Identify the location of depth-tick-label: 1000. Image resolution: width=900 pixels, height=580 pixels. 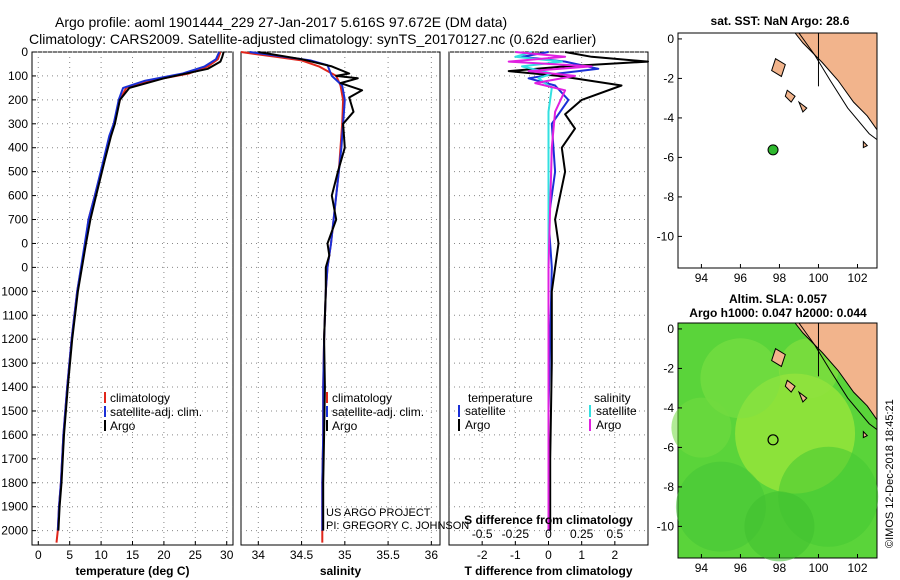
(14, 291).